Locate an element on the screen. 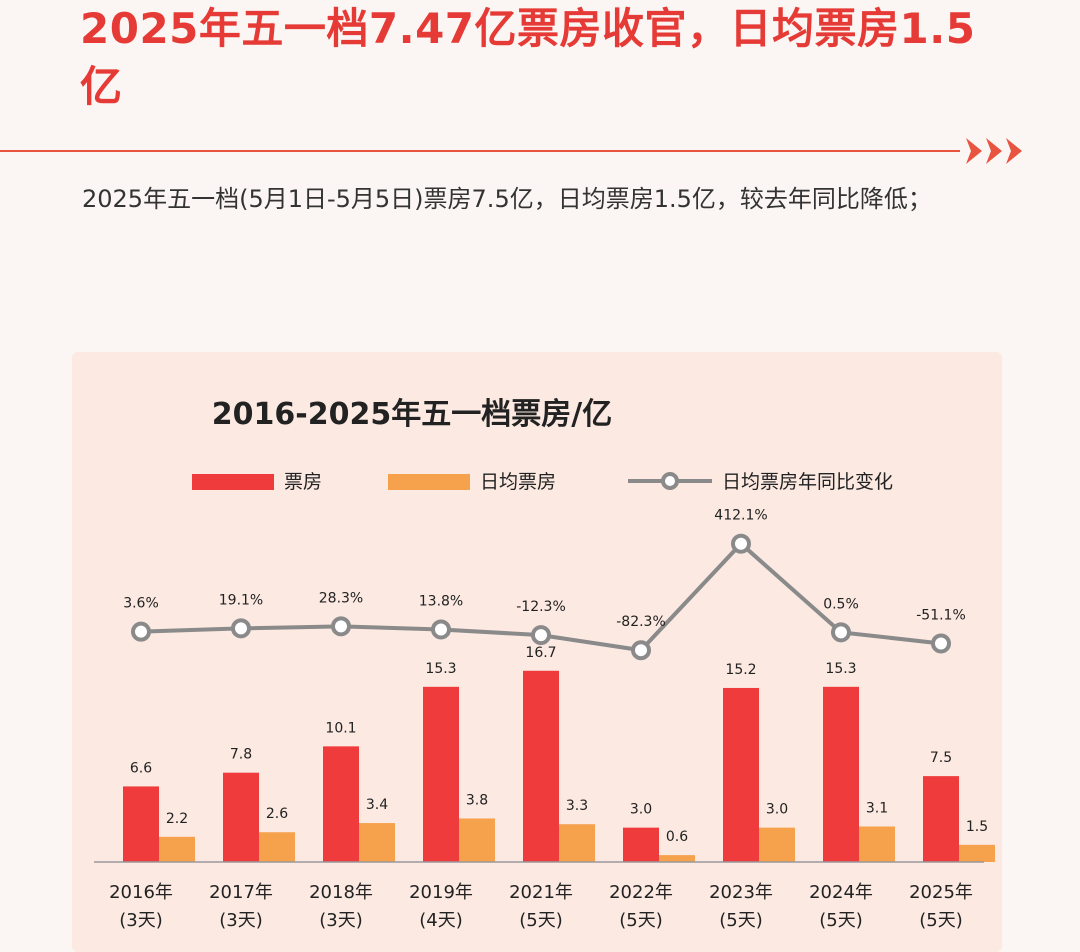 The height and width of the screenshot is (952, 1080). data-label-daily: 3.0 is located at coordinates (777, 810).